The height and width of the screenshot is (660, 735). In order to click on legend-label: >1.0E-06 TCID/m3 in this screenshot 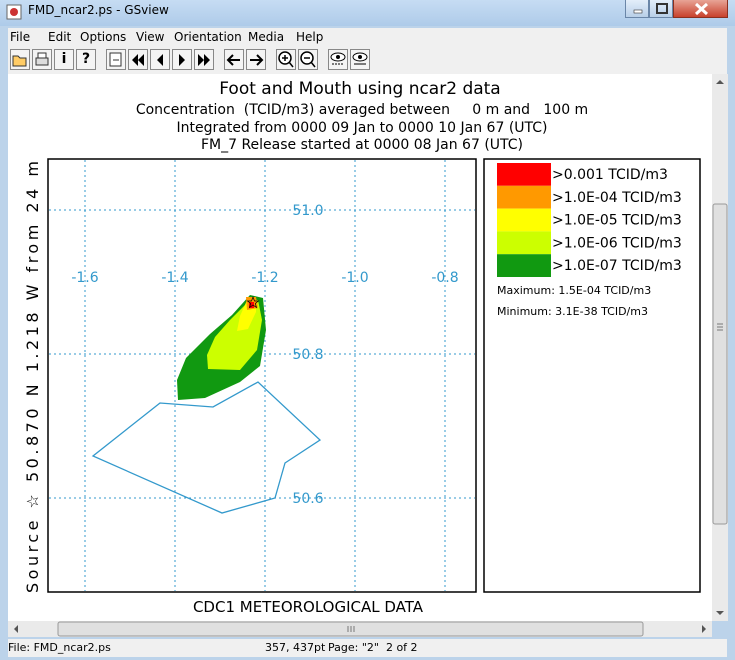, I will do `click(617, 243)`.